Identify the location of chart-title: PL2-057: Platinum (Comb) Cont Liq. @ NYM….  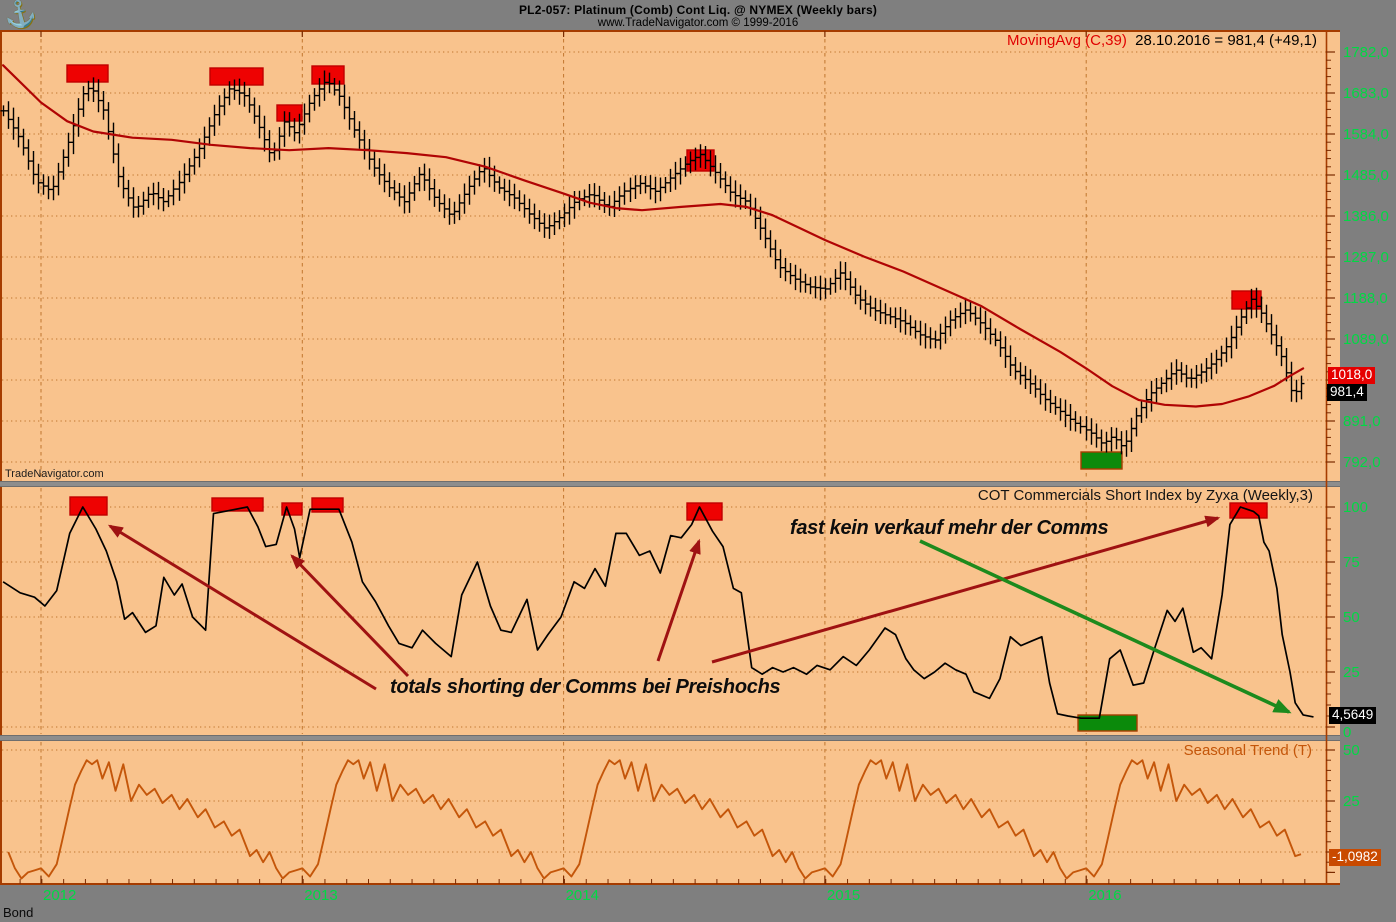
(698, 10).